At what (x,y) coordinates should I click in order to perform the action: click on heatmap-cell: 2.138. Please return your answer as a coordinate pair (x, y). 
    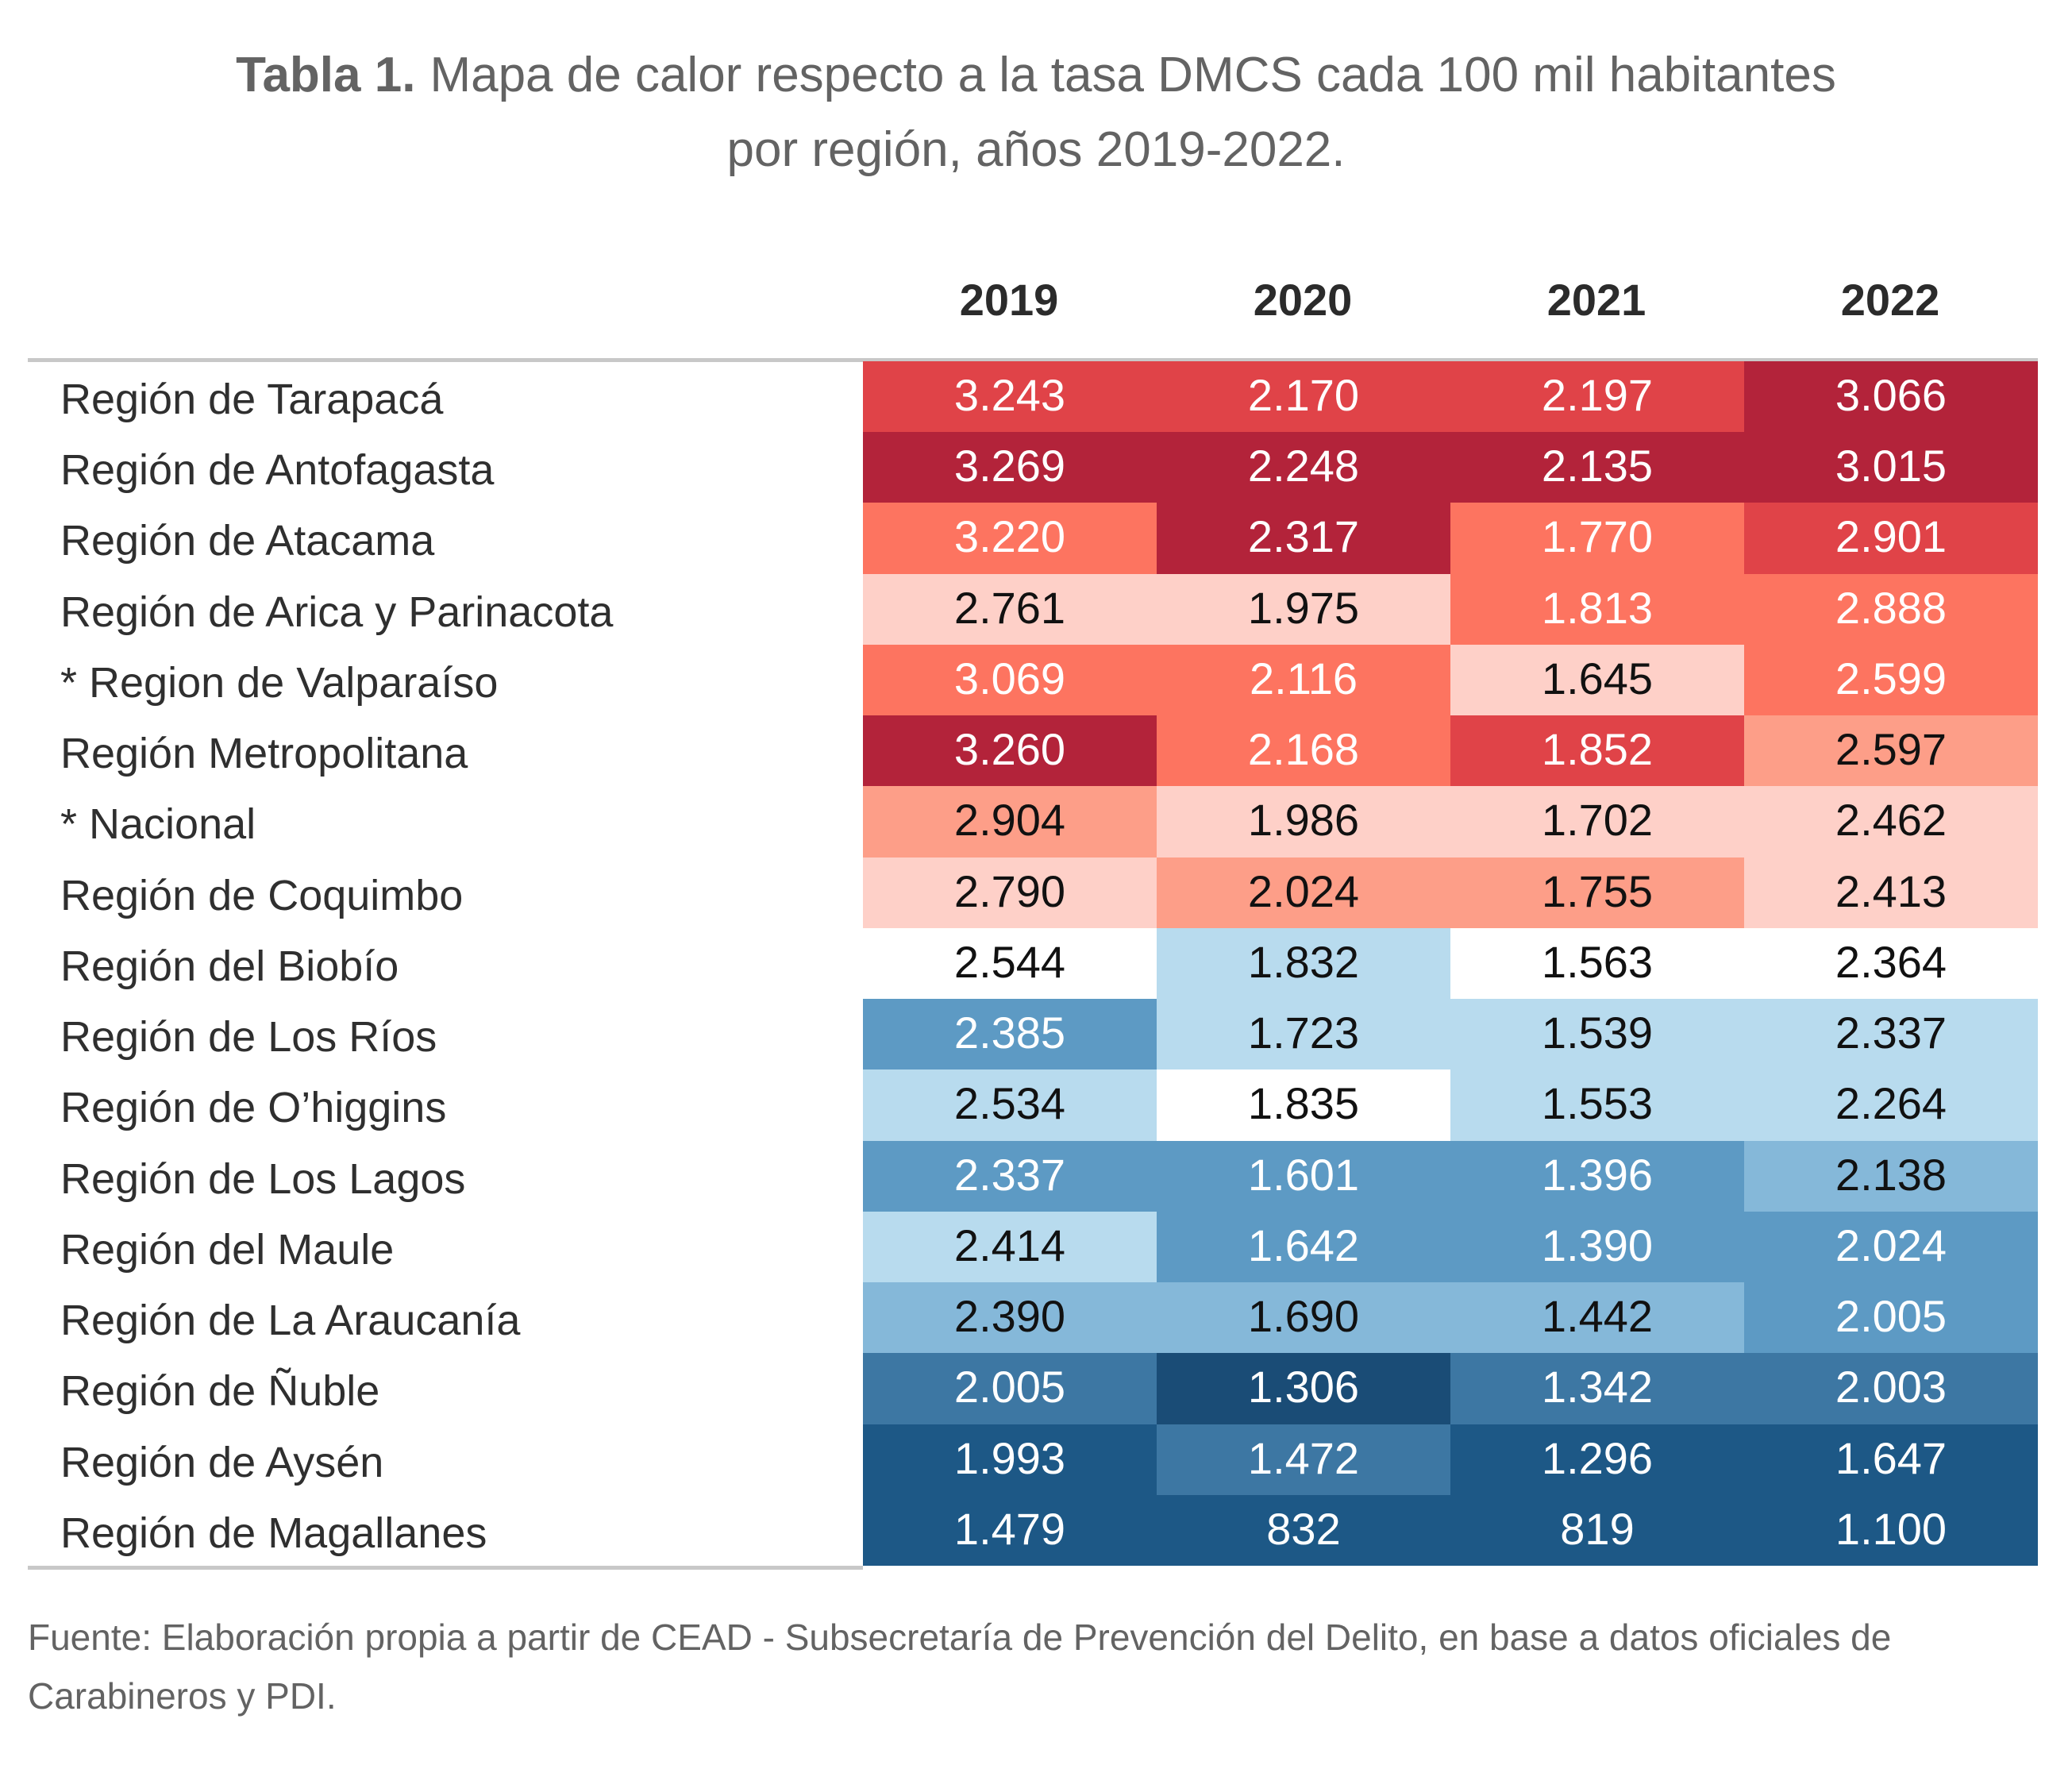
    Looking at the image, I should click on (1891, 1176).